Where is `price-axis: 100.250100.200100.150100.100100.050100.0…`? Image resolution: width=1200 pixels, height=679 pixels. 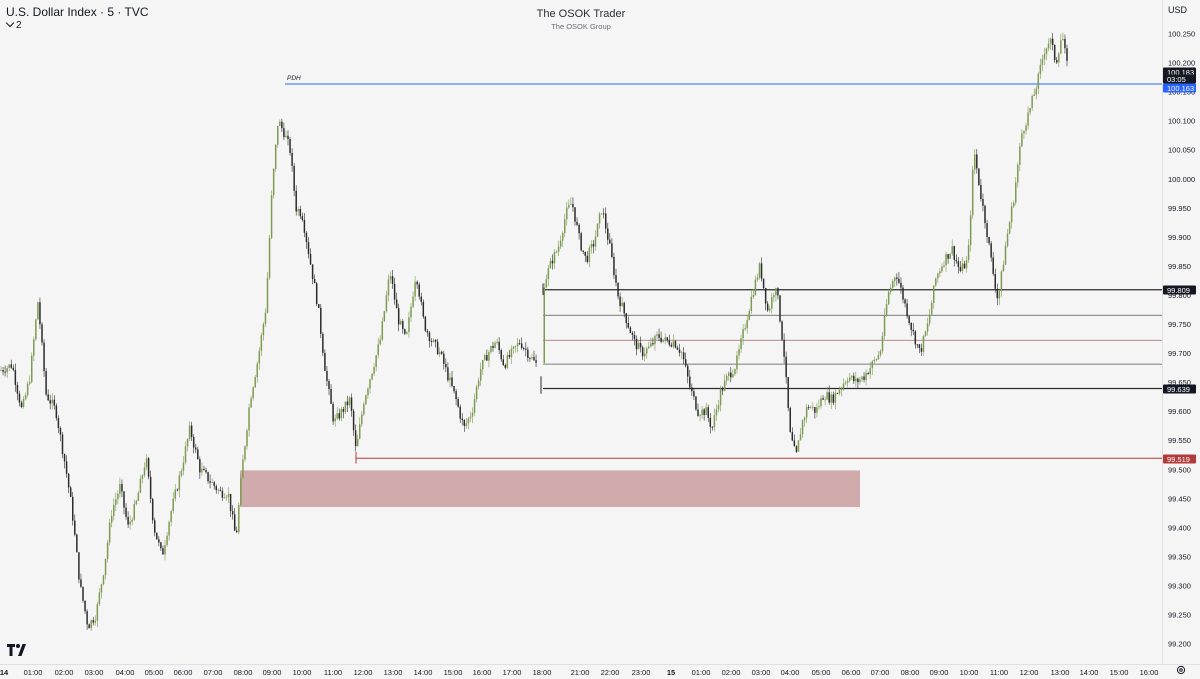 price-axis: 100.250100.200100.150100.100100.050100.0… is located at coordinates (1181, 332).